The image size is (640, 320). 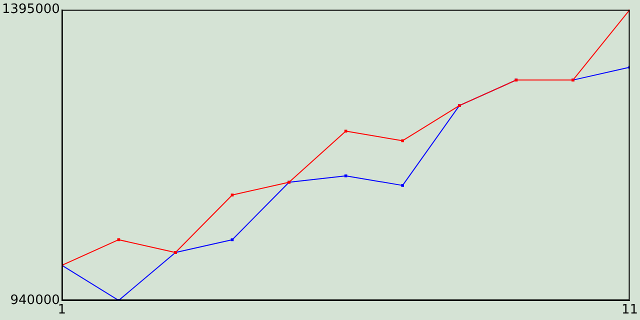 I want to click on x-tick-label: 1, so click(x=62, y=310).